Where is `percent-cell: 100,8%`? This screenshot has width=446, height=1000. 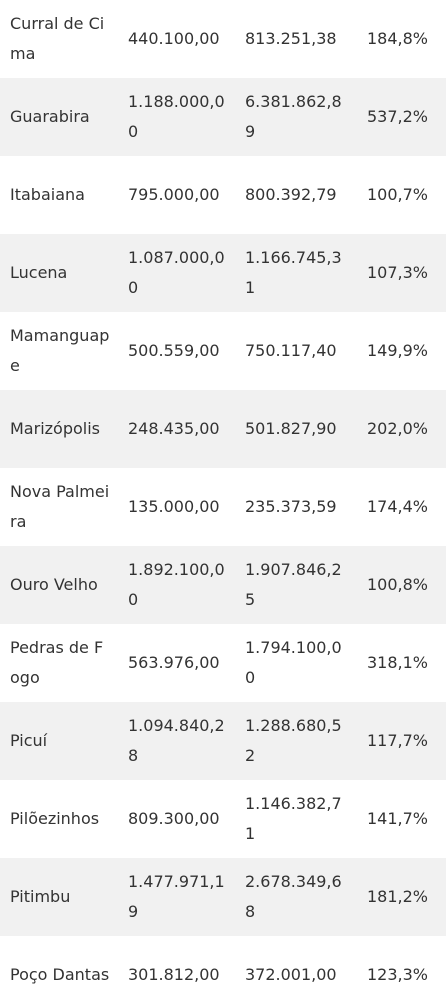 percent-cell: 100,8% is located at coordinates (397, 584).